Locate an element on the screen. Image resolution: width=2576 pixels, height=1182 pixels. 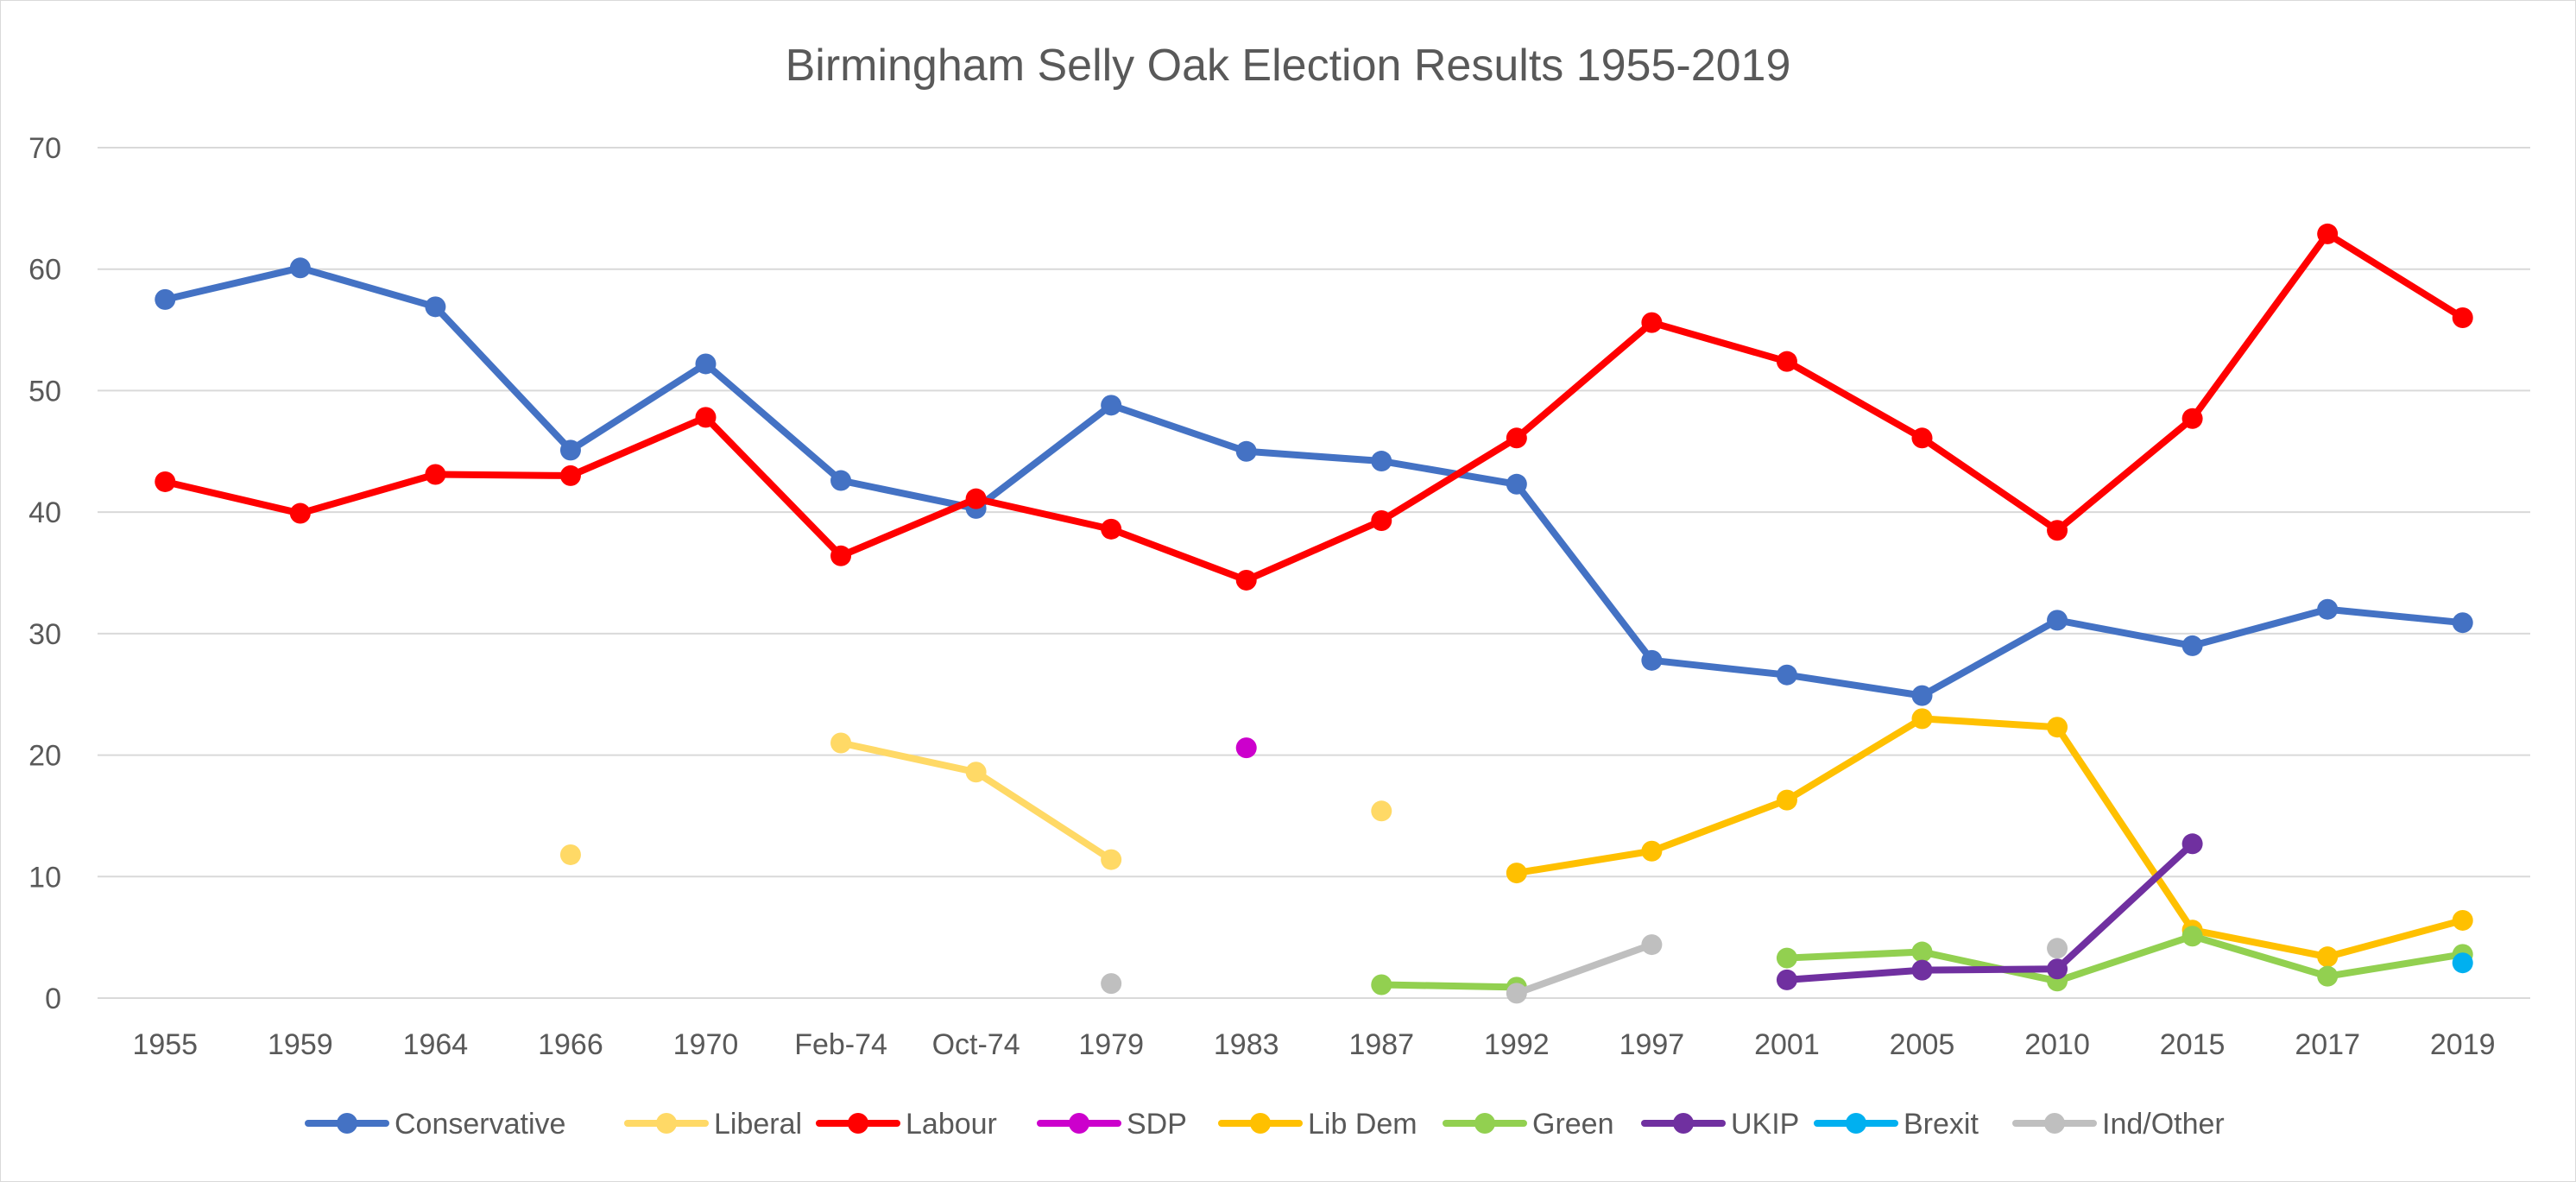
legend-item-green: Green is located at coordinates (1528, 1124).